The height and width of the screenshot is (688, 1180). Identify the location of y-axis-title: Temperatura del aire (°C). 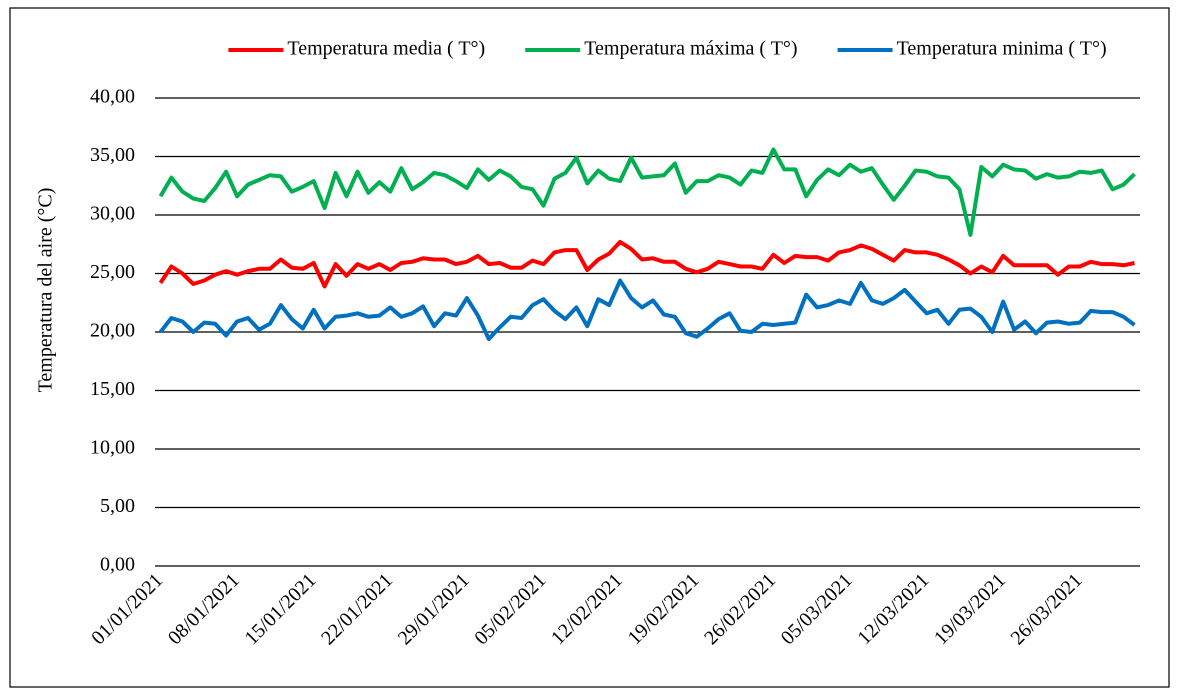
(46, 290).